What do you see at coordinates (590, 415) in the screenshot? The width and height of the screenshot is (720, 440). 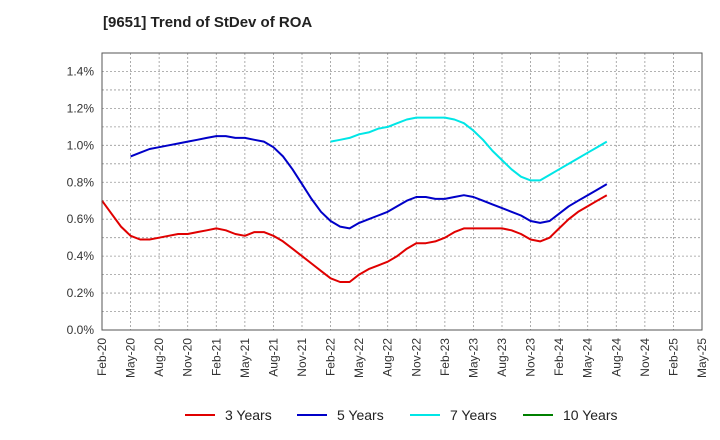 I see `legend-label-series-4: 10 Years` at bounding box center [590, 415].